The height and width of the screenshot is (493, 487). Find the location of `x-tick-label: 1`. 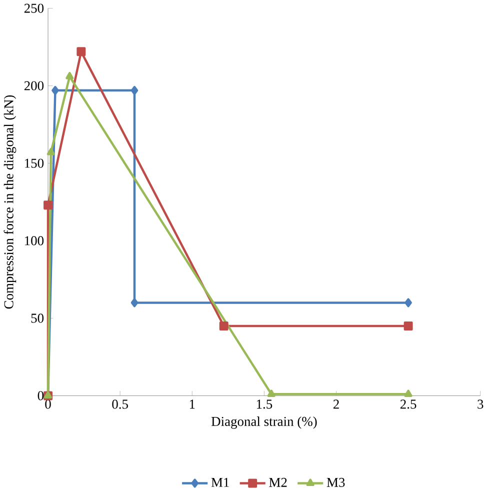

x-tick-label: 1 is located at coordinates (192, 404).